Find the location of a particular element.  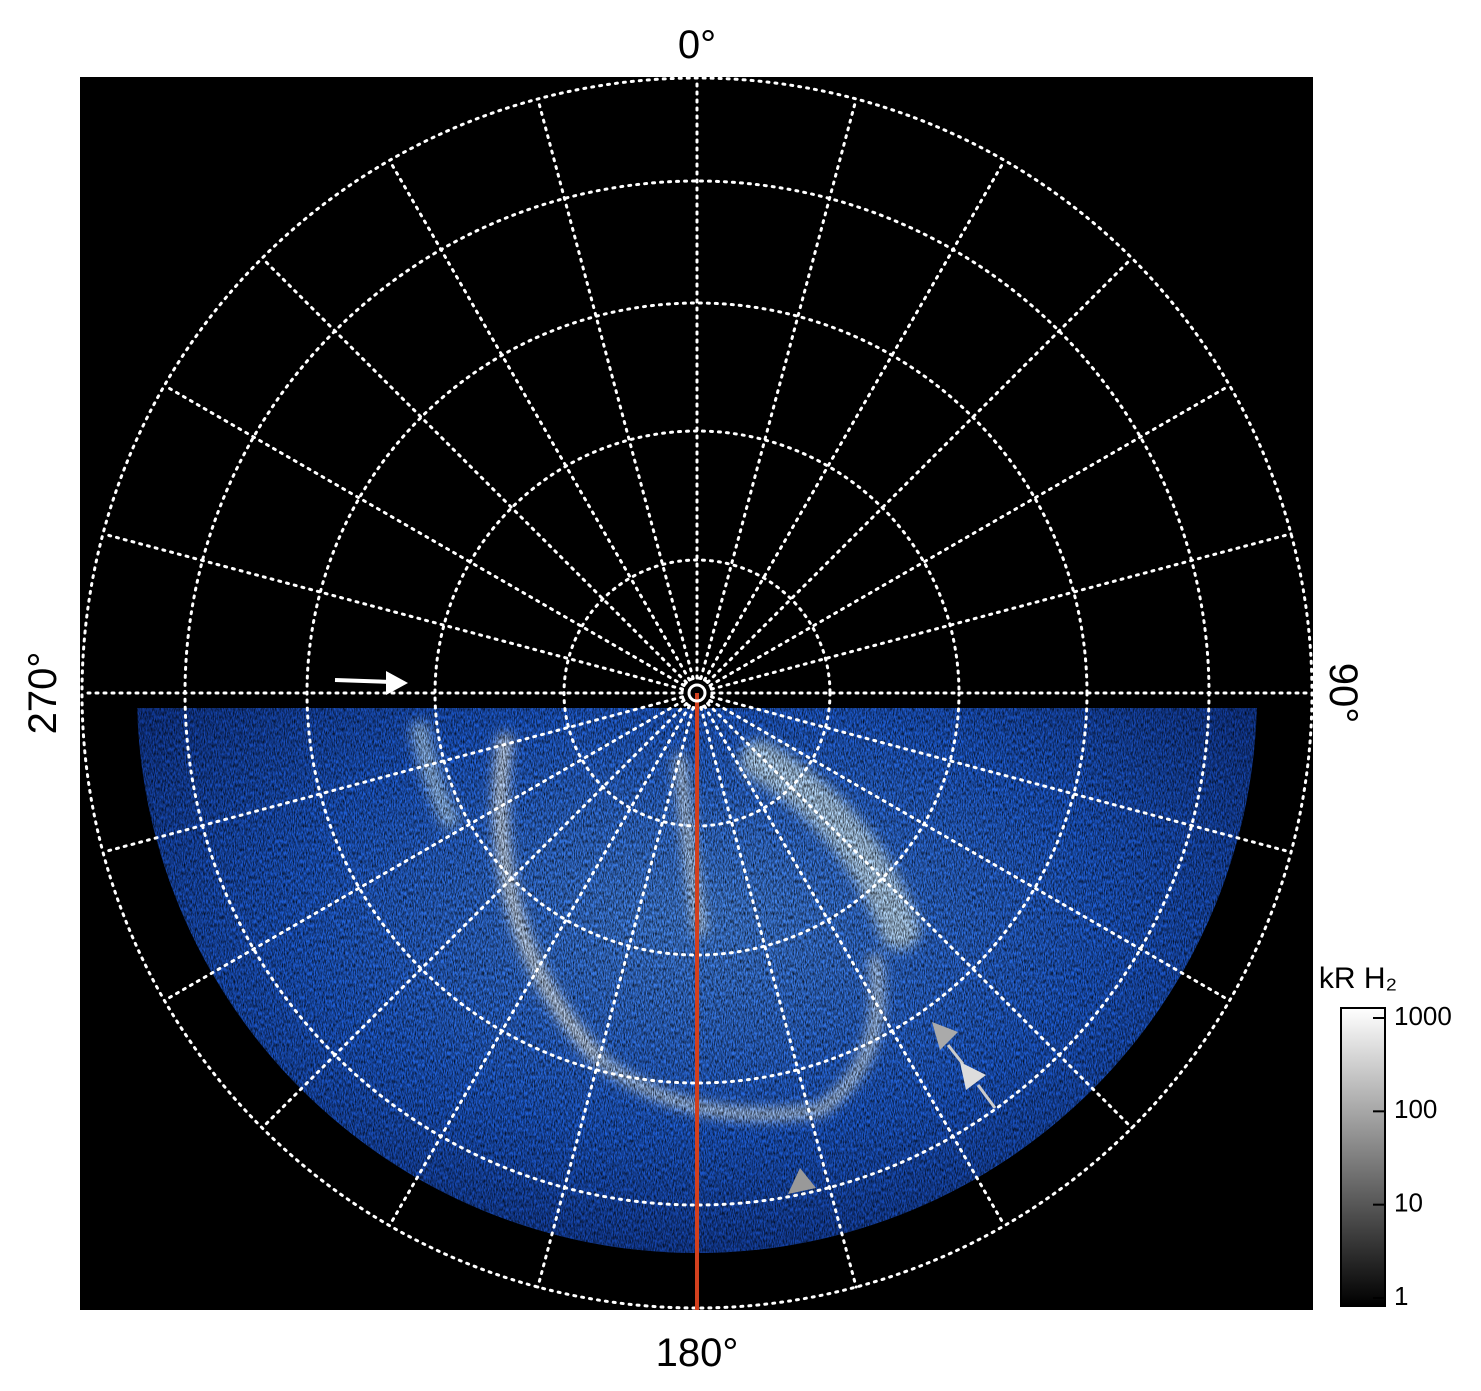

pole-marker is located at coordinates (697, 693).